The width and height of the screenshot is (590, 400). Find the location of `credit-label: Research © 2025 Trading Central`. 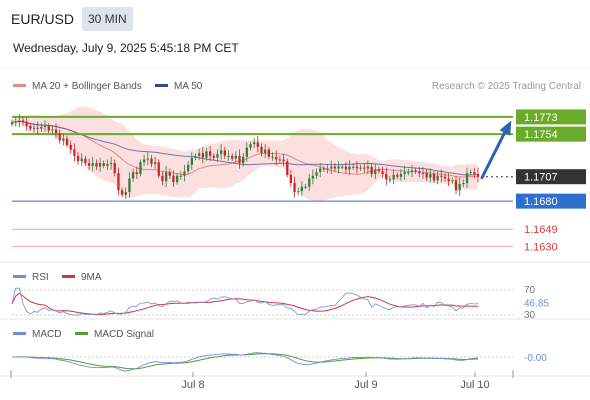

credit-label: Research © 2025 Trading Central is located at coordinates (506, 86).